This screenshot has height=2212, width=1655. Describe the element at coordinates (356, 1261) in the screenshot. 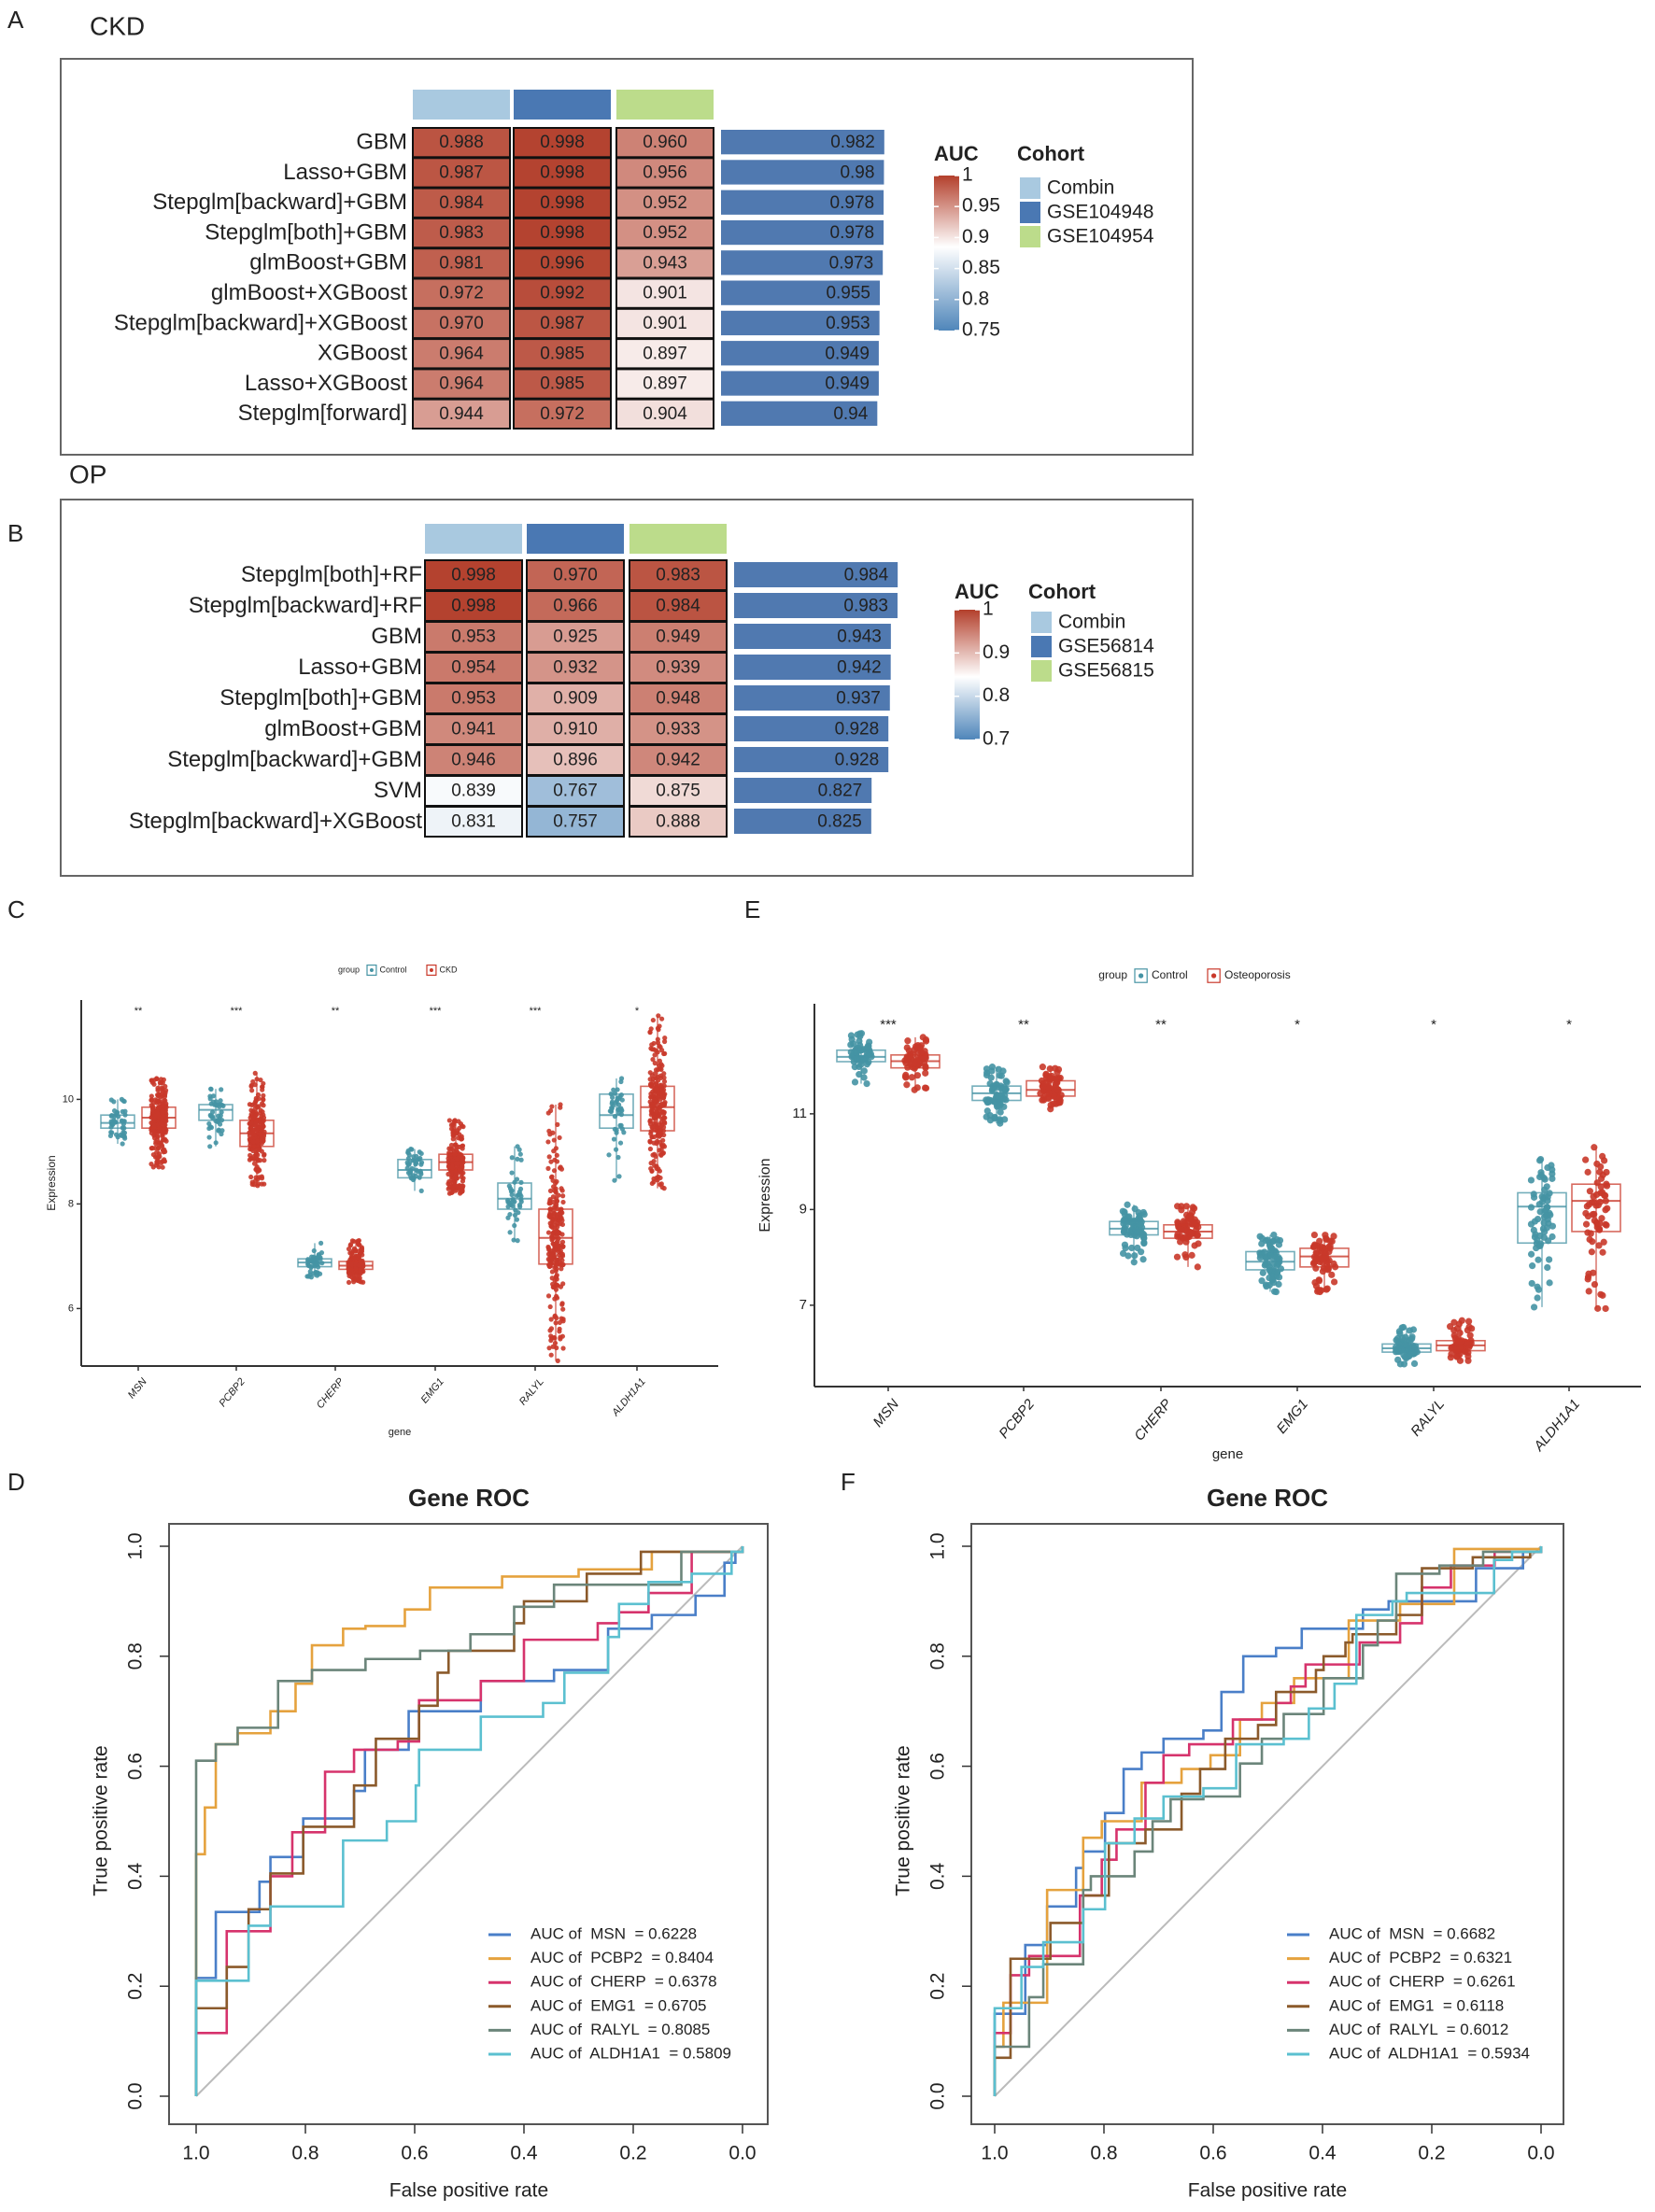

I see `box-CKD-CHERP` at that location.